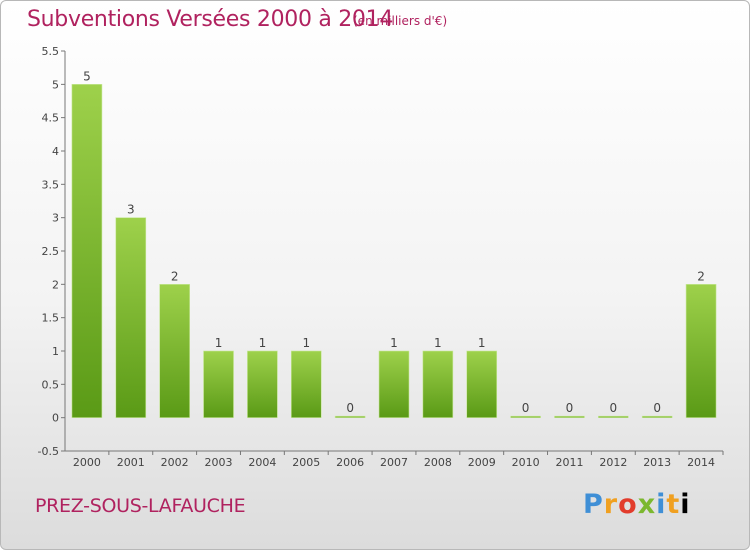  Describe the element at coordinates (593, 504) in the screenshot. I see `logo-letter: P` at that location.